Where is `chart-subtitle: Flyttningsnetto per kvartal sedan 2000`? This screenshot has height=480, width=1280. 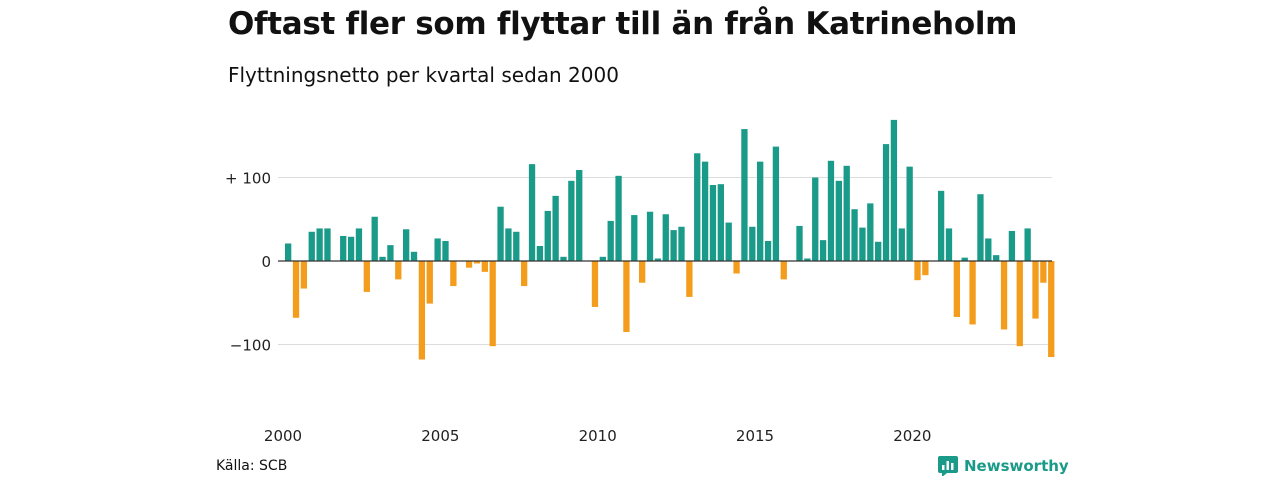
chart-subtitle: Flyttningsnetto per kvartal sedan 2000 is located at coordinates (423, 75).